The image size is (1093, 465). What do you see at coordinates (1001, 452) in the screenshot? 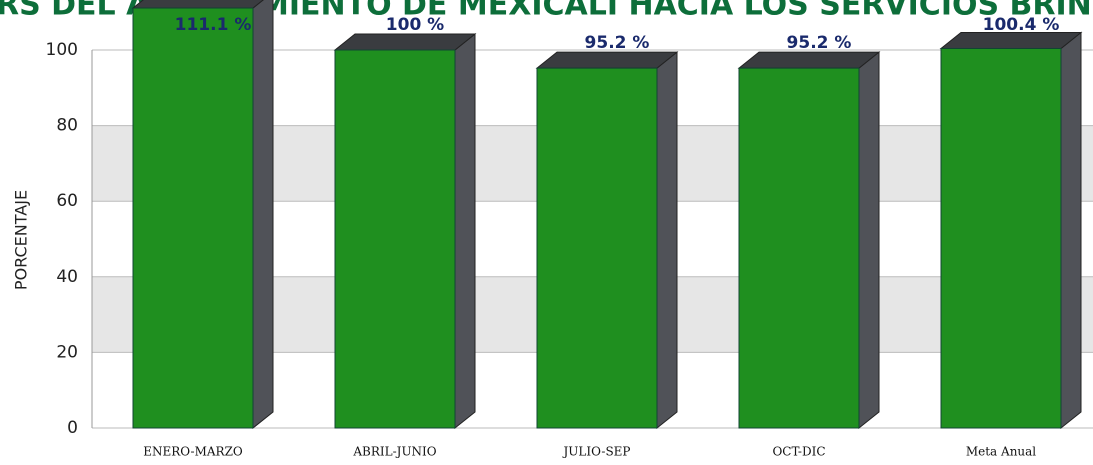
I see `x-tick-label: Meta Anual` at bounding box center [1001, 452].